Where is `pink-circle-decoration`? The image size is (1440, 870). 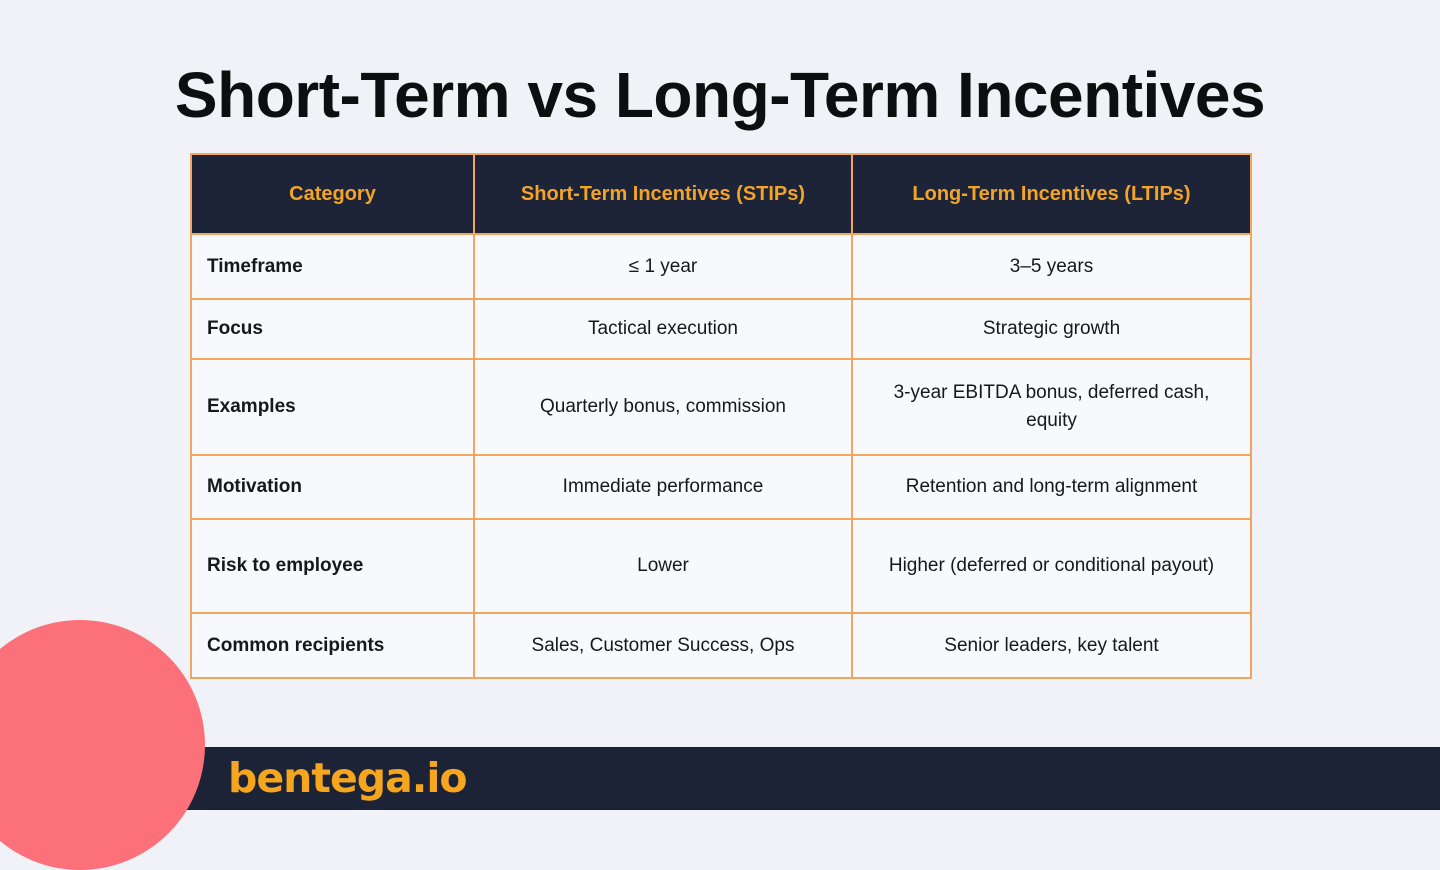
pink-circle-decoration is located at coordinates (102, 745).